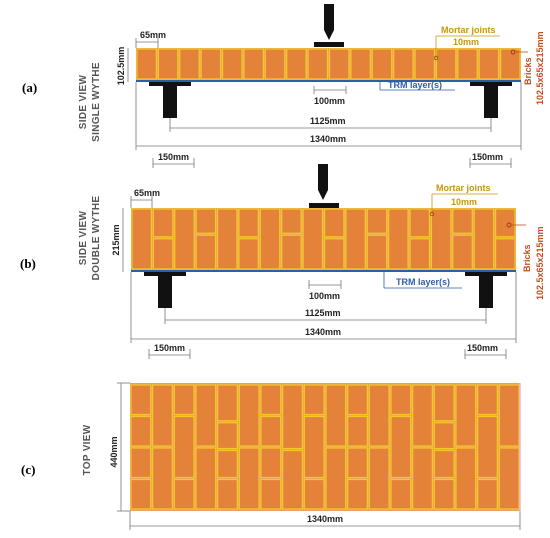  What do you see at coordinates (328, 121) in the screenshot?
I see `panel-a-span-dim: 1125mm` at bounding box center [328, 121].